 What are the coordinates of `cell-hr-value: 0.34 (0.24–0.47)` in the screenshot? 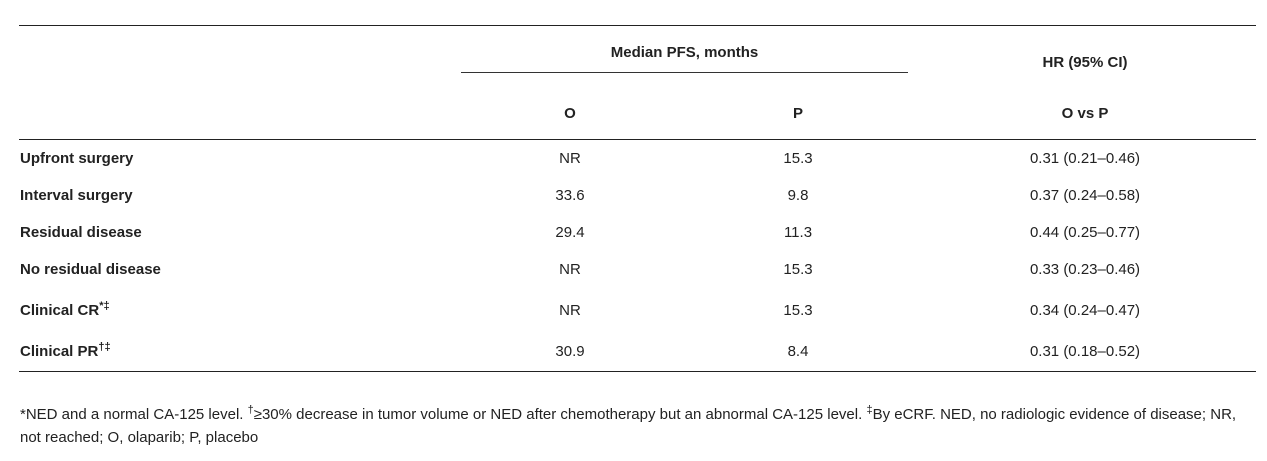 It's located at (1085, 310).